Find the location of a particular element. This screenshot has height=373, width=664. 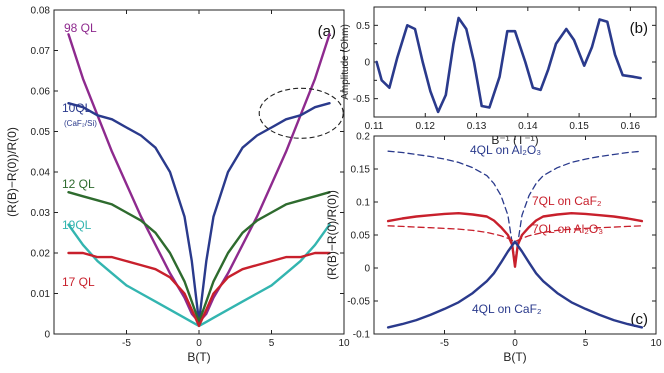

series-sublabel-a-1: (CaF₂/Si) is located at coordinates (80, 123).